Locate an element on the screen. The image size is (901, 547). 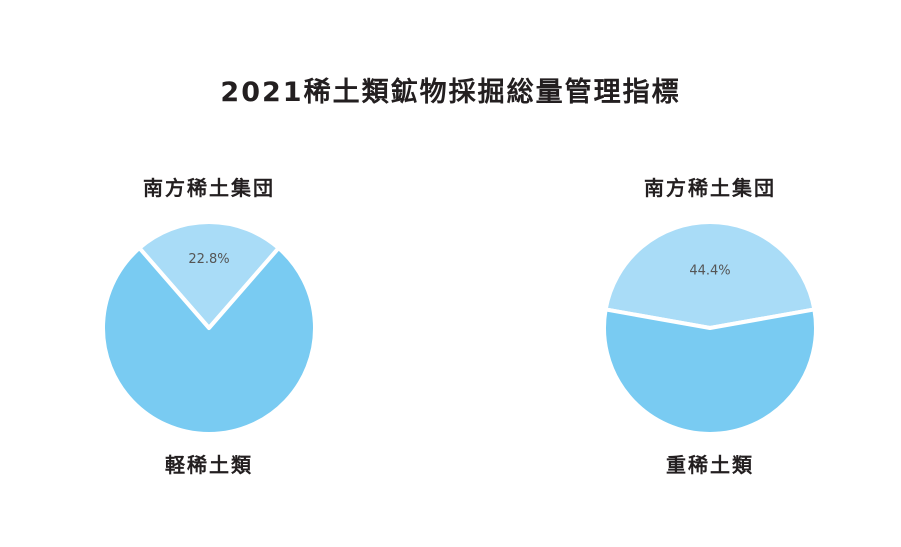
pie2-top-label: 南方稀土集団 is located at coordinates (710, 188).